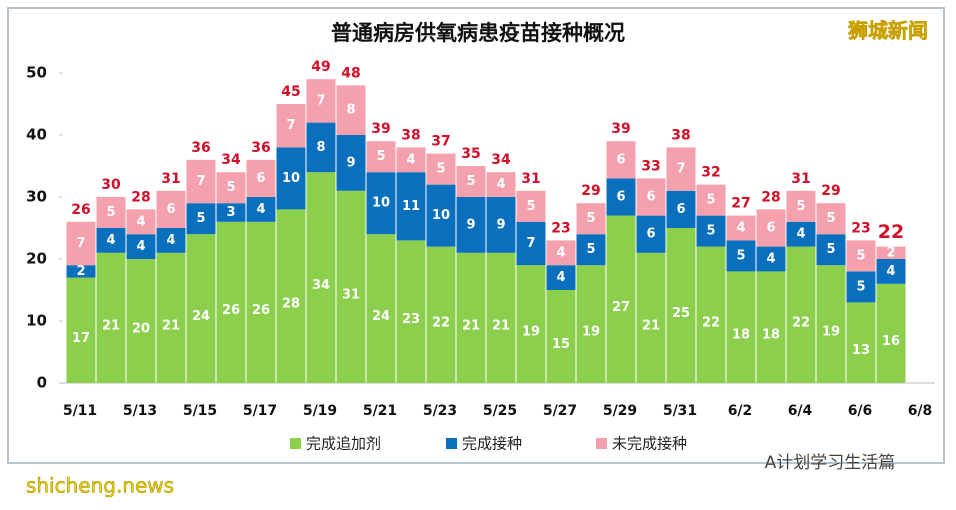 This screenshot has width=956, height=510. What do you see at coordinates (681, 313) in the screenshot?
I see `data-label: 25` at bounding box center [681, 313].